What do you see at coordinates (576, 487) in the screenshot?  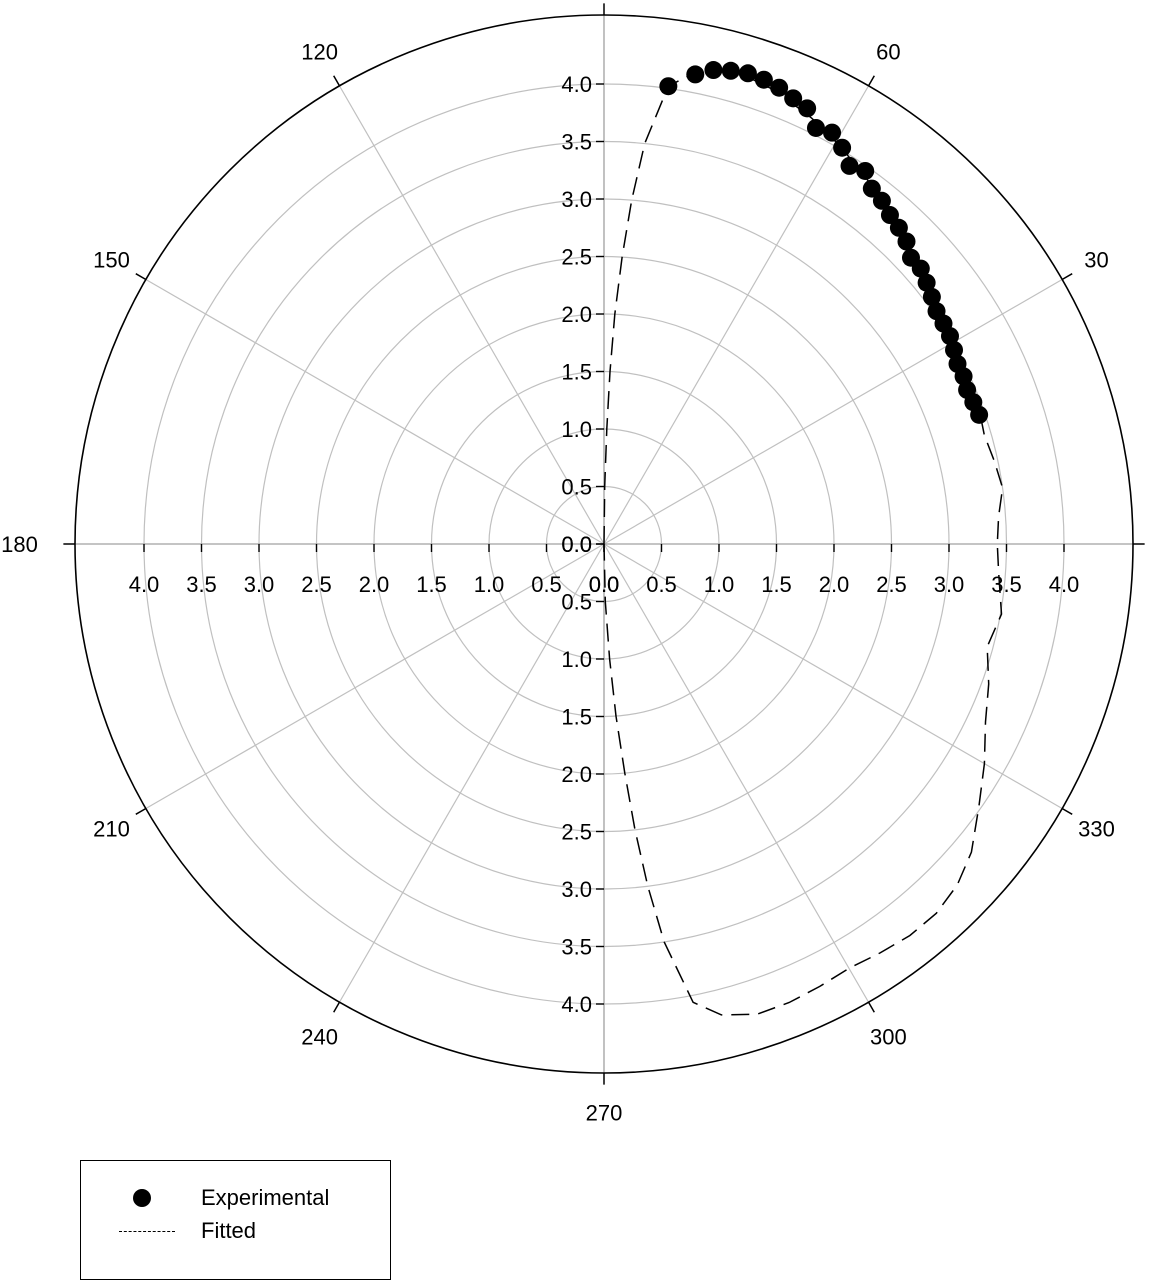 I see `rlabel-up-1: 0.5` at bounding box center [576, 487].